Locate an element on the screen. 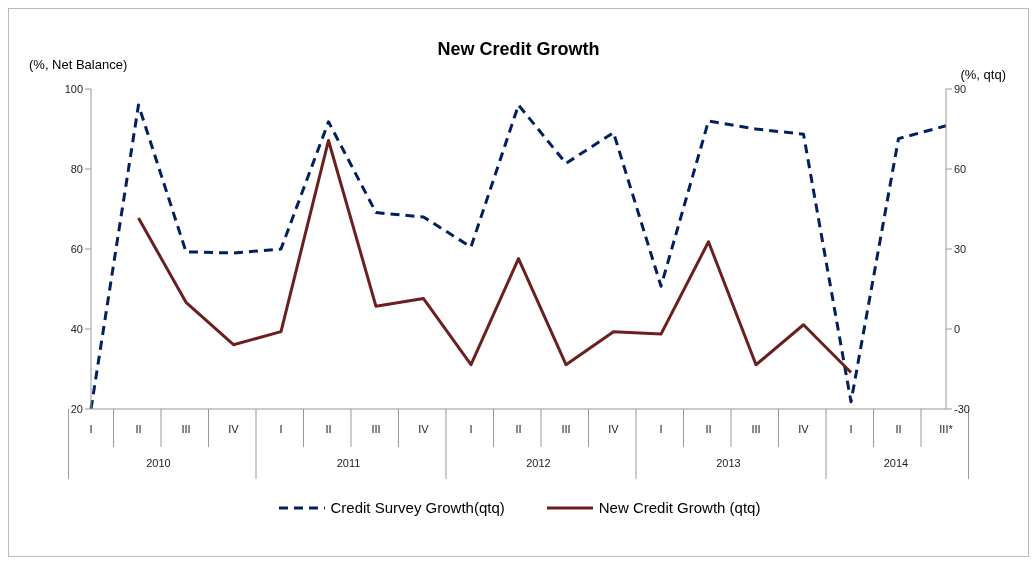 The width and height of the screenshot is (1035, 563). text: 2010 is located at coordinates (158, 463).